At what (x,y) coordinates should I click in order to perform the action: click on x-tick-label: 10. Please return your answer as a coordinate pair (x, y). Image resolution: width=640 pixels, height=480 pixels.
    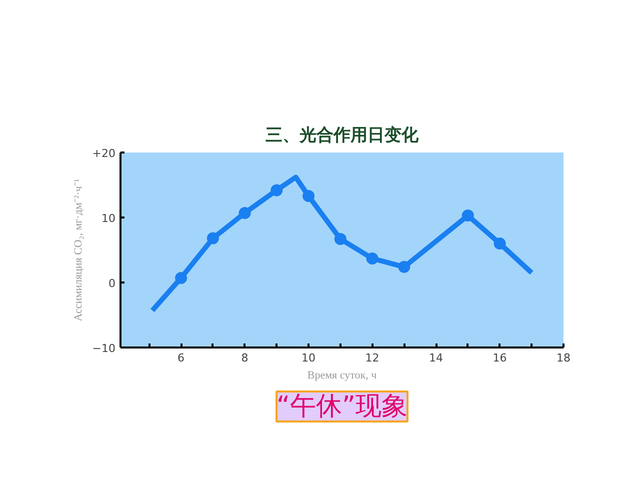
    Looking at the image, I should click on (309, 358).